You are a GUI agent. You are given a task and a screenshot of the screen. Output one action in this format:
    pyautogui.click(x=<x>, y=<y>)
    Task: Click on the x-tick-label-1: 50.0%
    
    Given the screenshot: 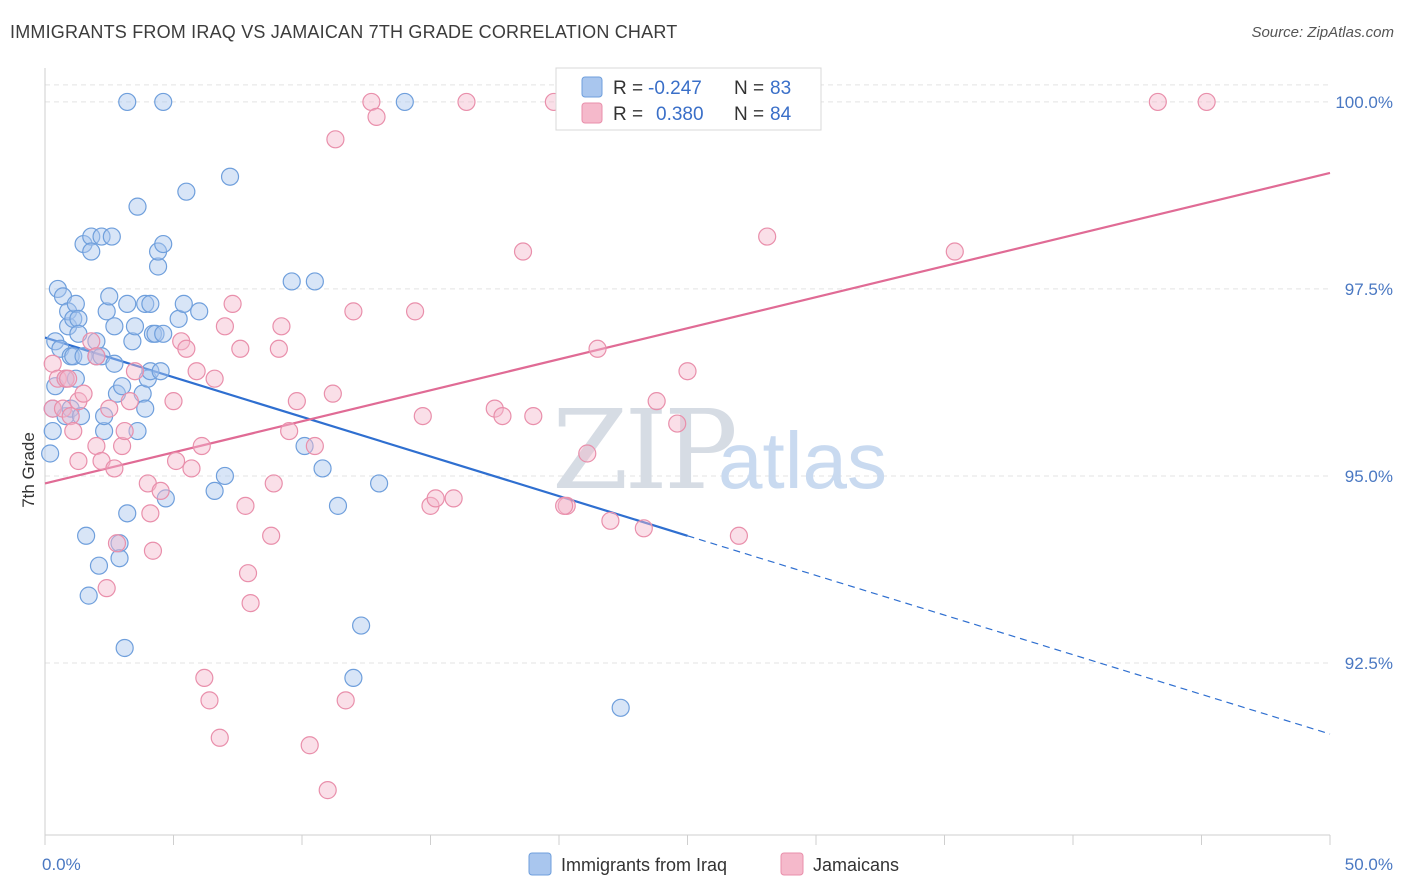 What is the action you would take?
    pyautogui.click(x=1369, y=864)
    